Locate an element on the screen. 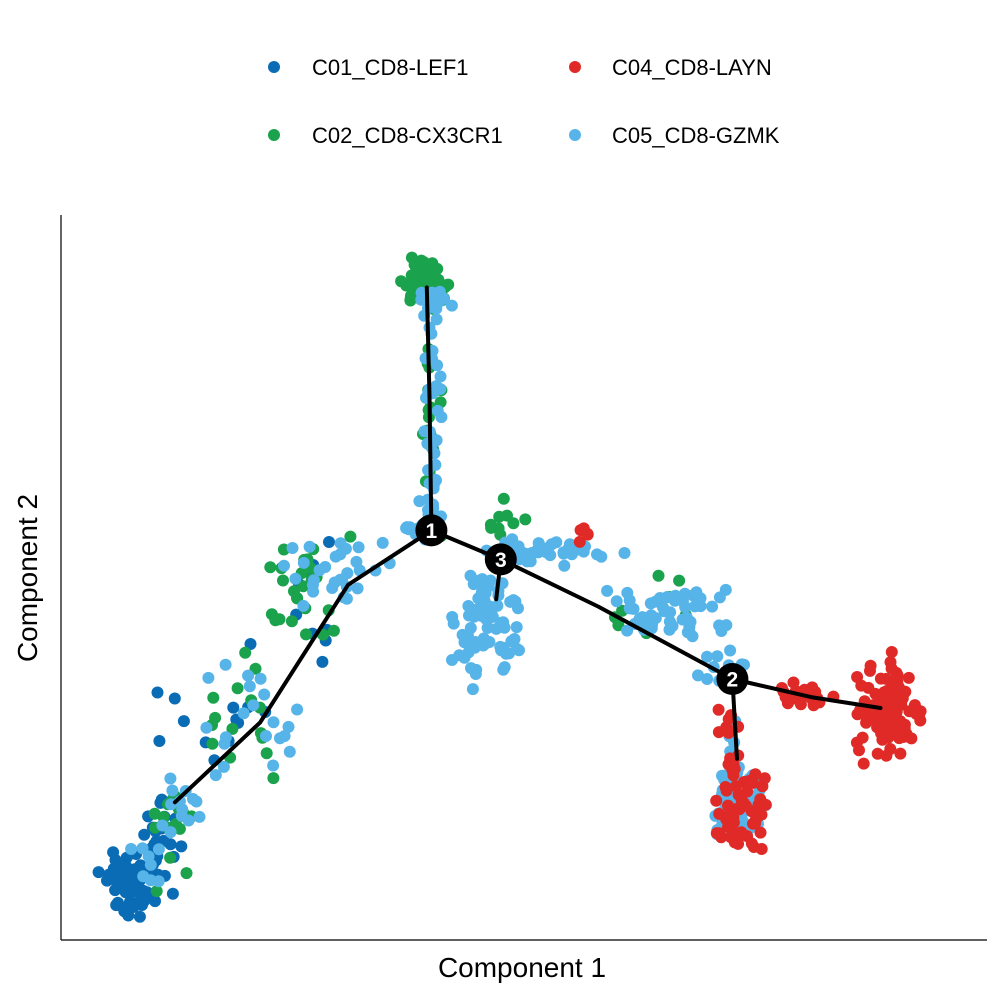 The height and width of the screenshot is (1000, 1000). legend-label: C04_CD8-LAYN is located at coordinates (692, 67).